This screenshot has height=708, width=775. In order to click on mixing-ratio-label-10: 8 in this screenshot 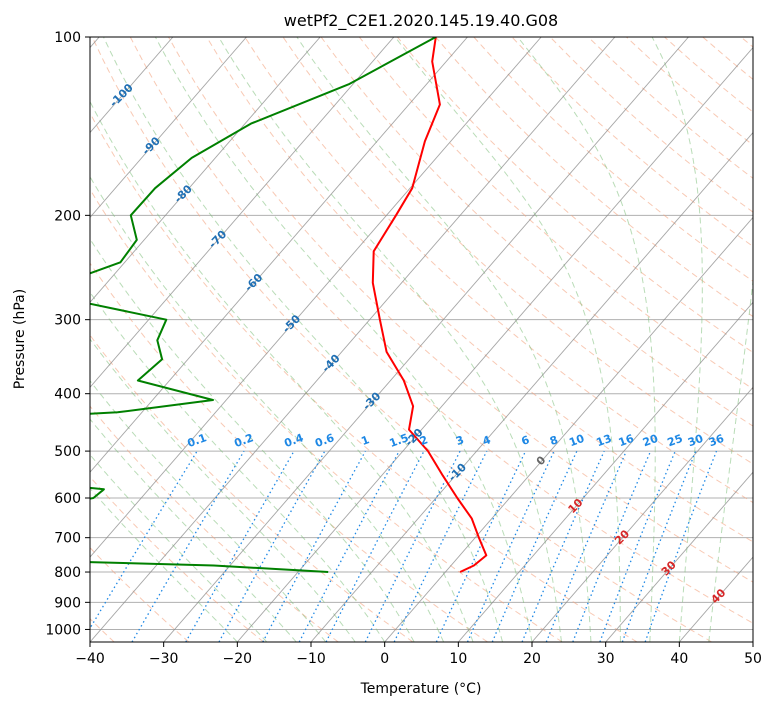, I will do `click(554, 440)`.